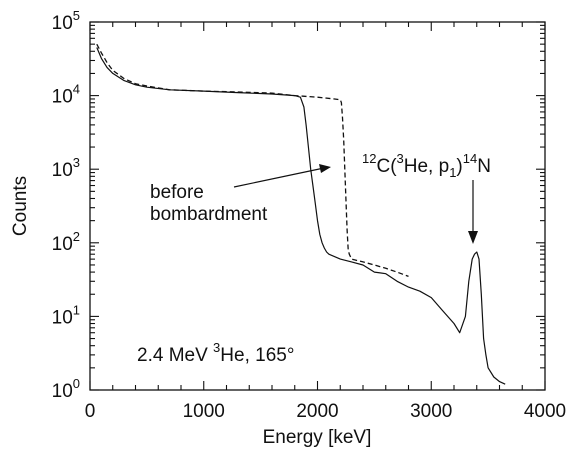  I want to click on x-tick-label: 3000, so click(431, 411).